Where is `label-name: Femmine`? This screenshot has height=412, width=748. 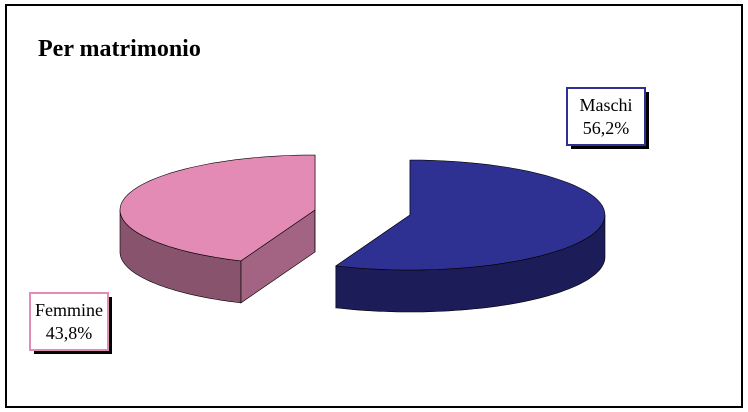 label-name: Femmine is located at coordinates (69, 310).